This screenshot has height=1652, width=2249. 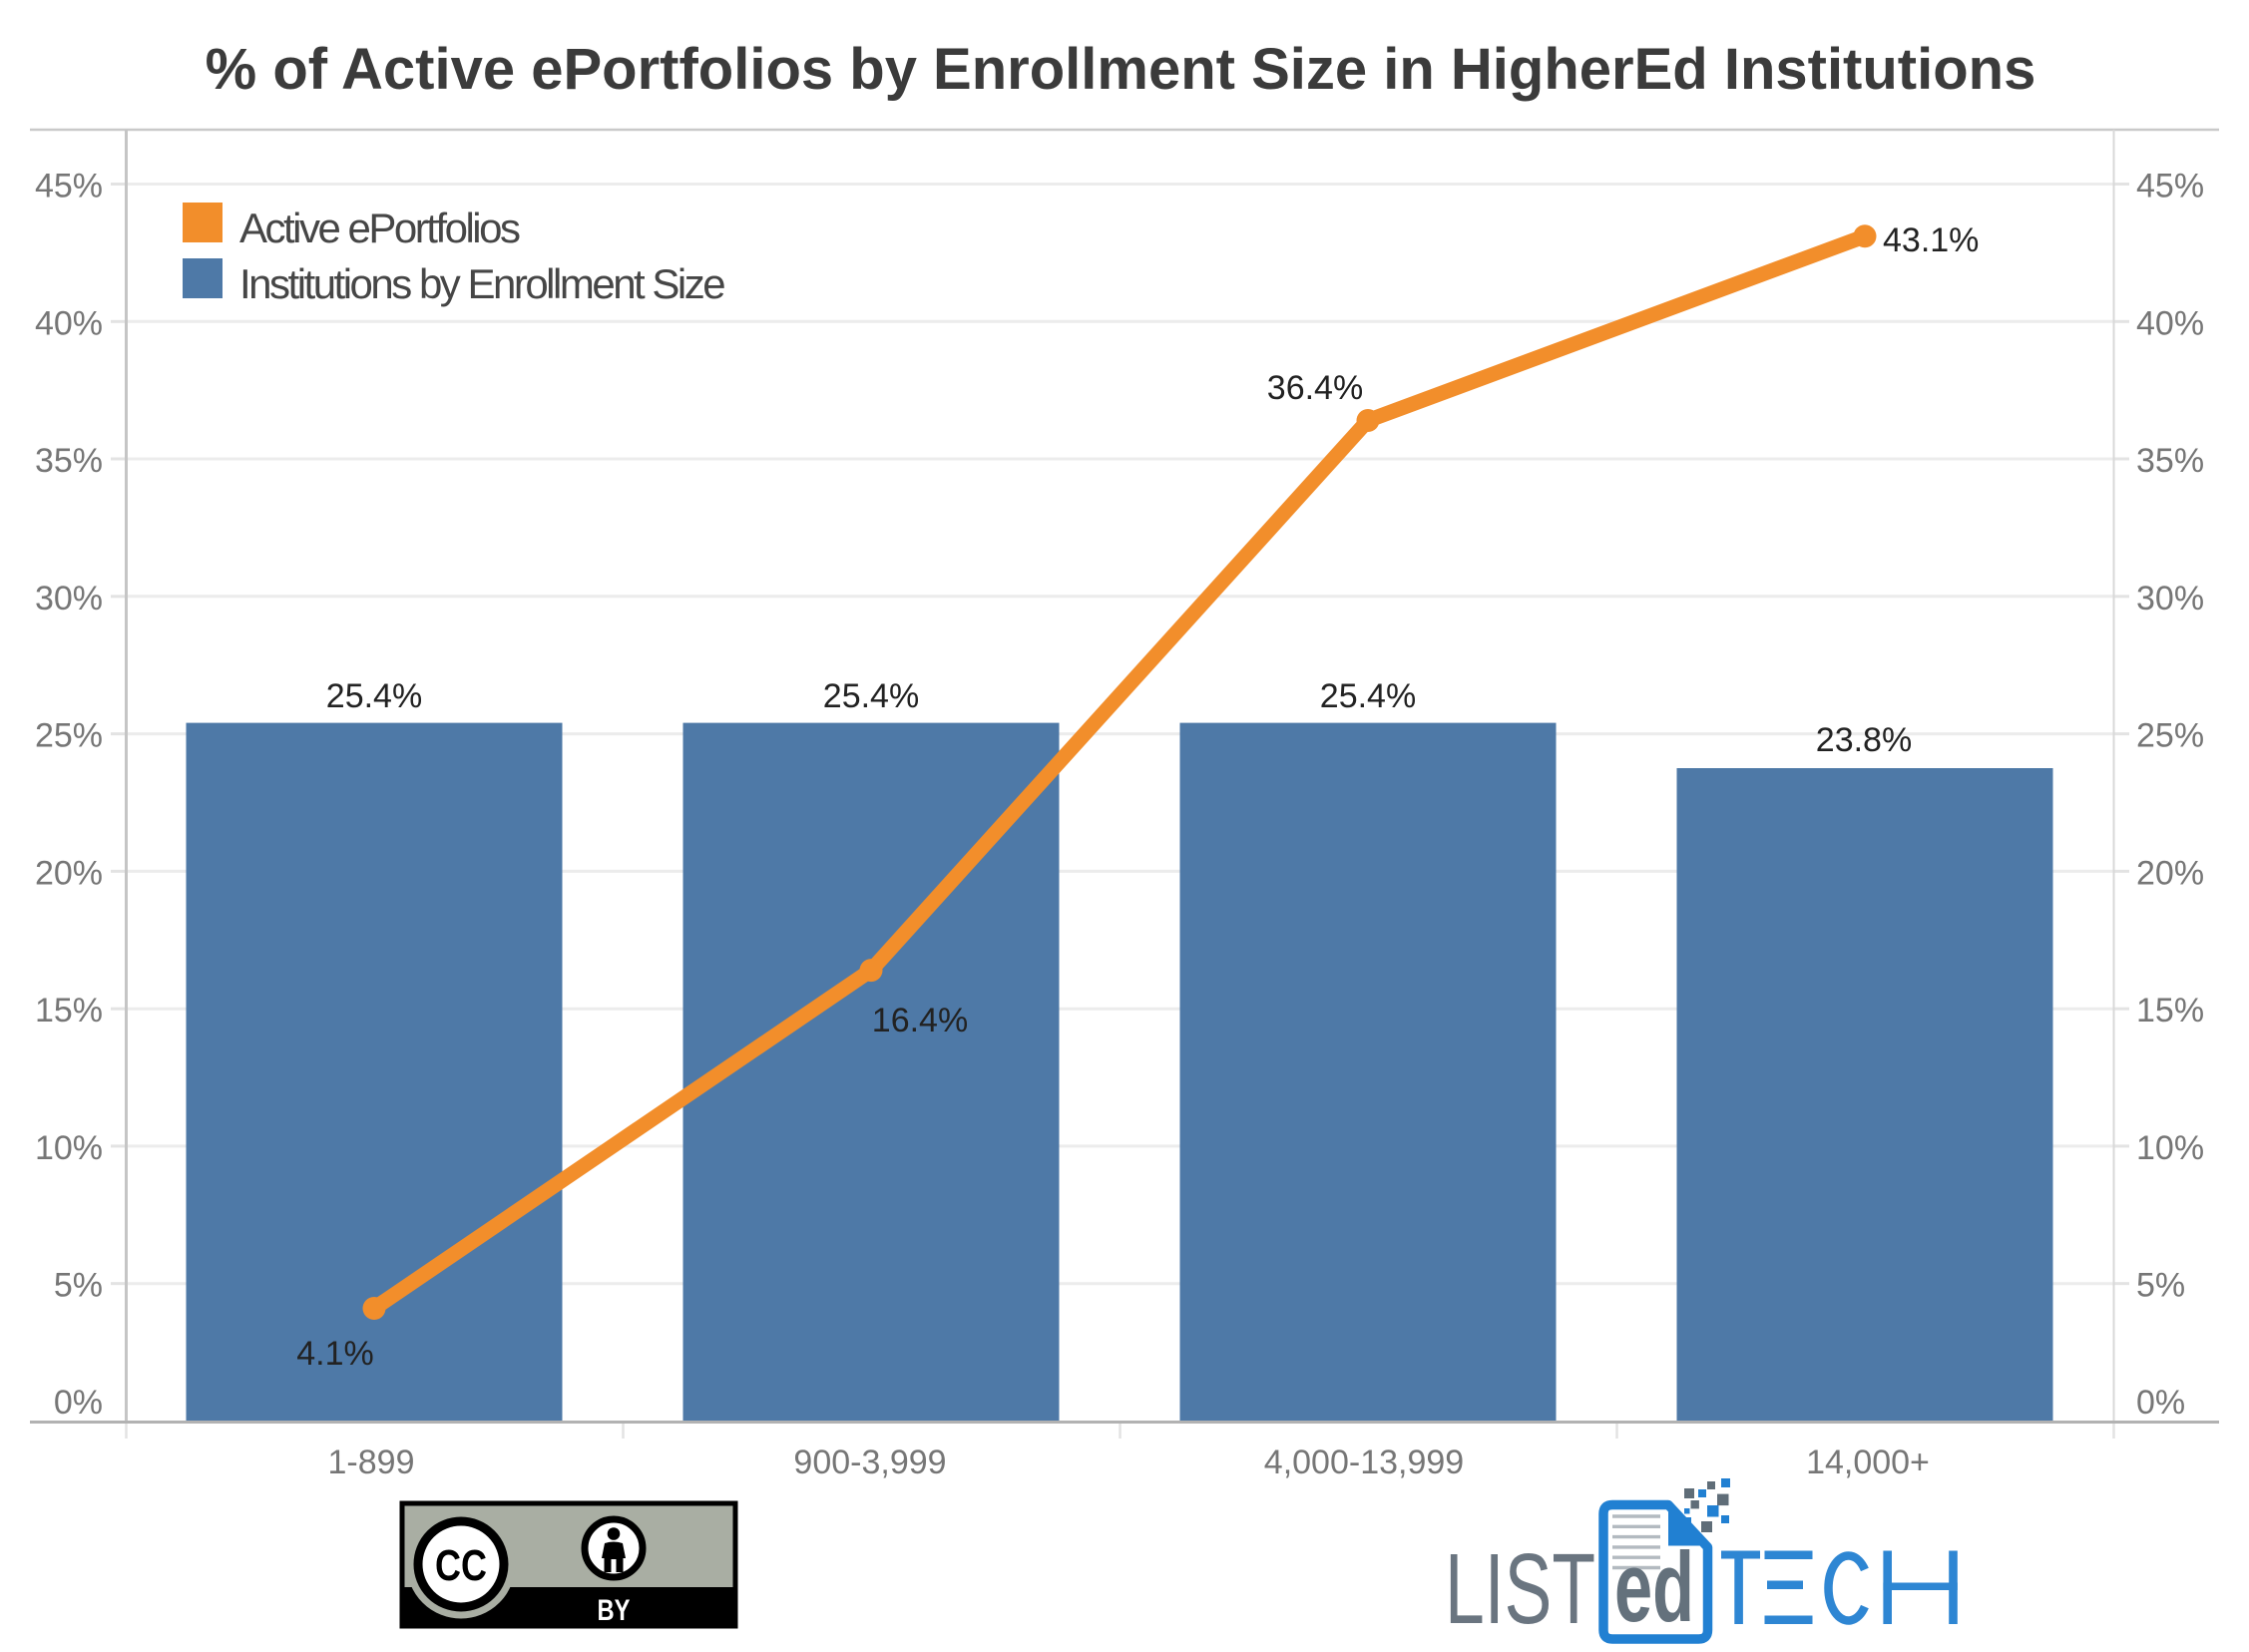 What do you see at coordinates (379, 228) in the screenshot?
I see `svg-text: Active ePortfolios` at bounding box center [379, 228].